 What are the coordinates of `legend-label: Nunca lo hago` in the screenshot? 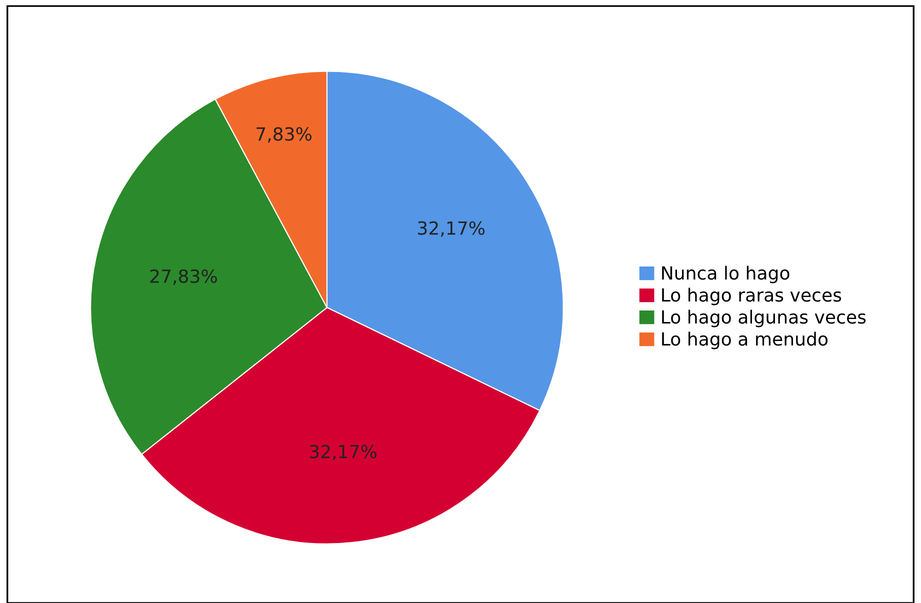 It's located at (726, 275).